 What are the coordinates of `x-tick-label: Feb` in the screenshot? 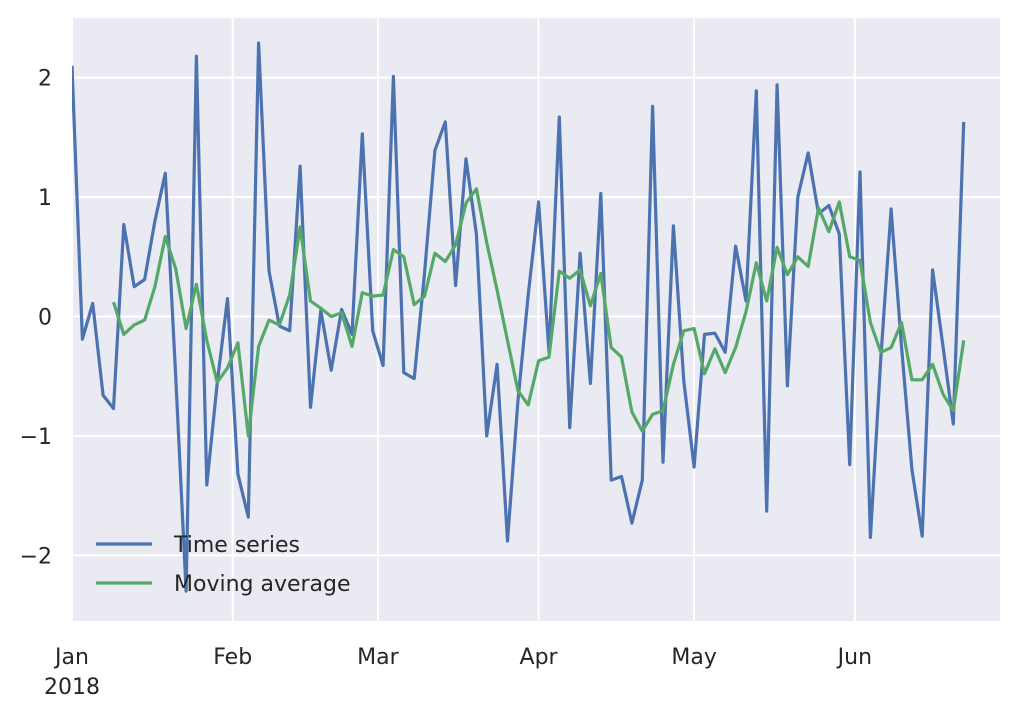 It's located at (232, 657).